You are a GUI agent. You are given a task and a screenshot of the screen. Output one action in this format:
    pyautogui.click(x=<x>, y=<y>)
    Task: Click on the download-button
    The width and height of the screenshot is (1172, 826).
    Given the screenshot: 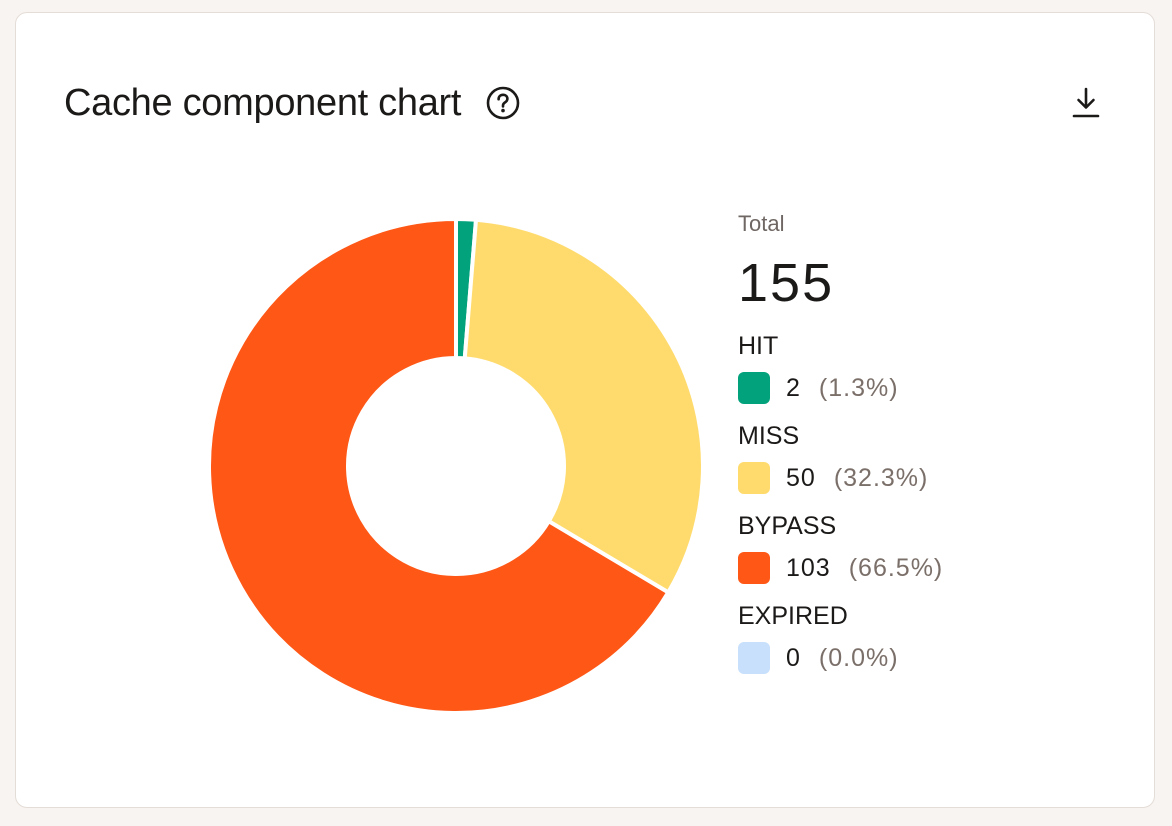 What is the action you would take?
    pyautogui.click(x=1086, y=103)
    